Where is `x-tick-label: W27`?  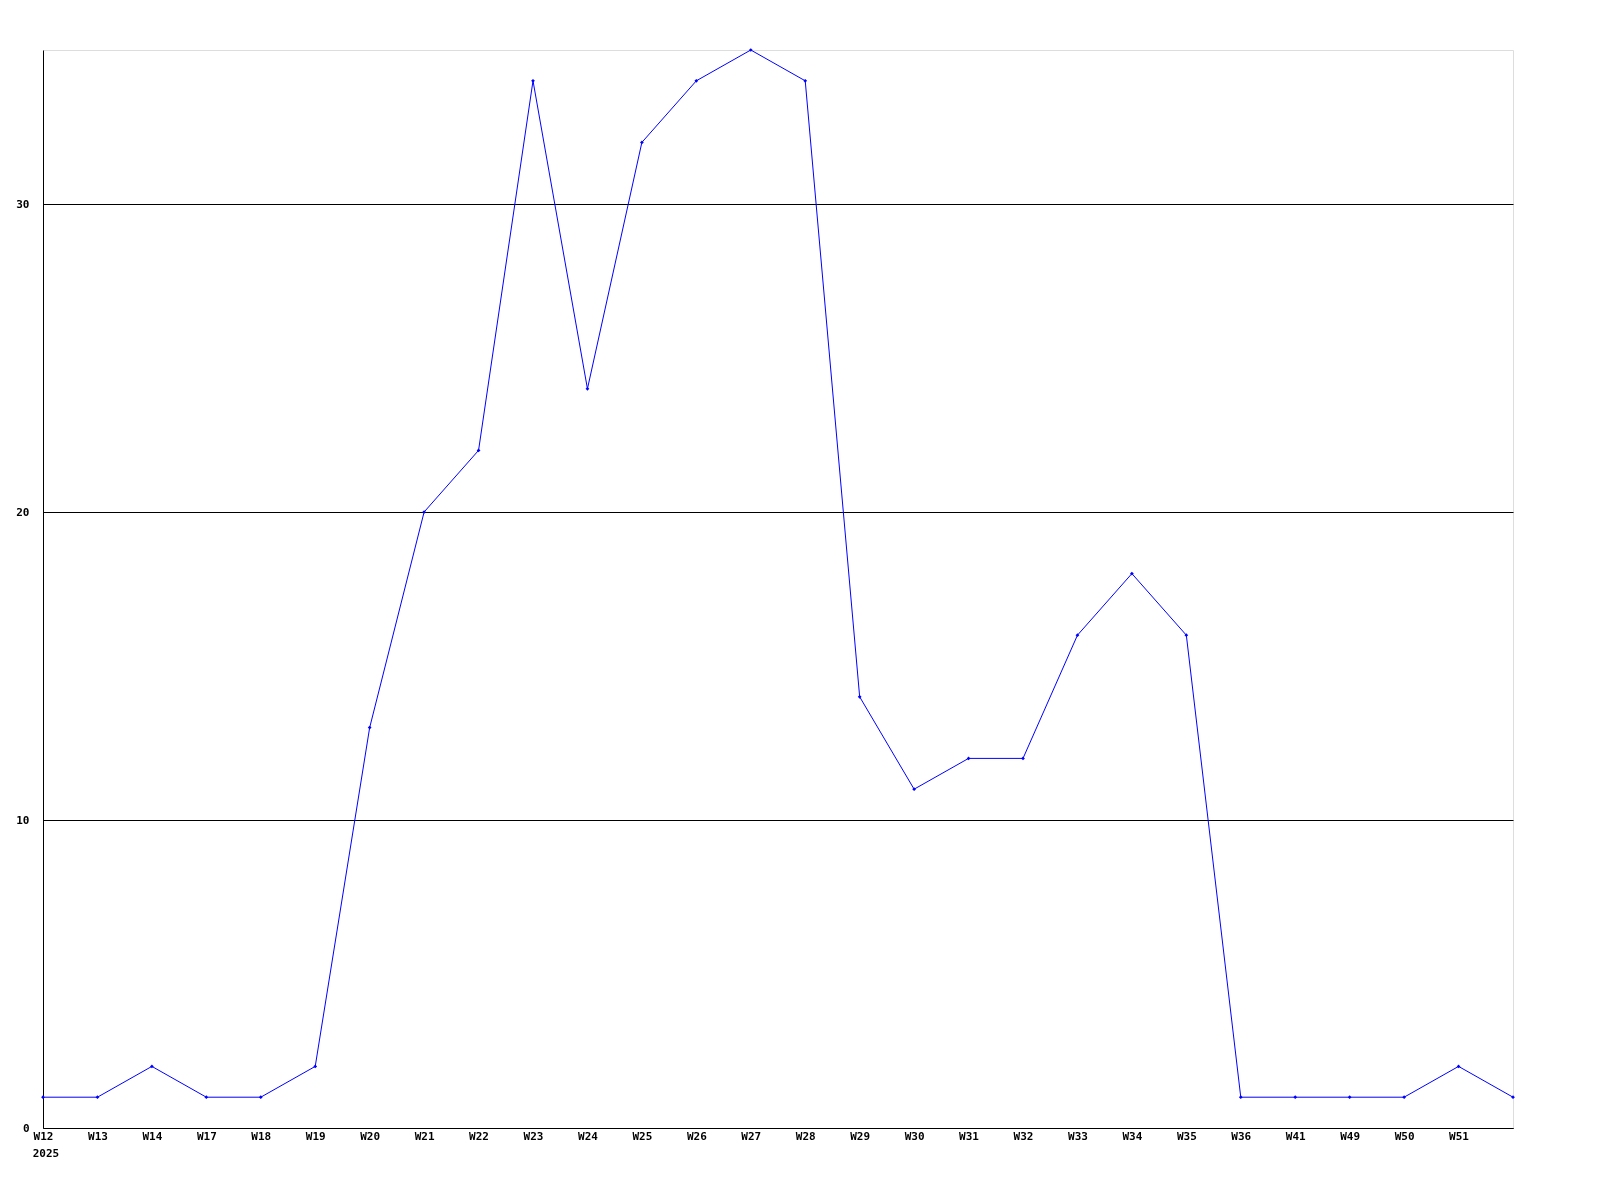 x-tick-label: W27 is located at coordinates (751, 1136).